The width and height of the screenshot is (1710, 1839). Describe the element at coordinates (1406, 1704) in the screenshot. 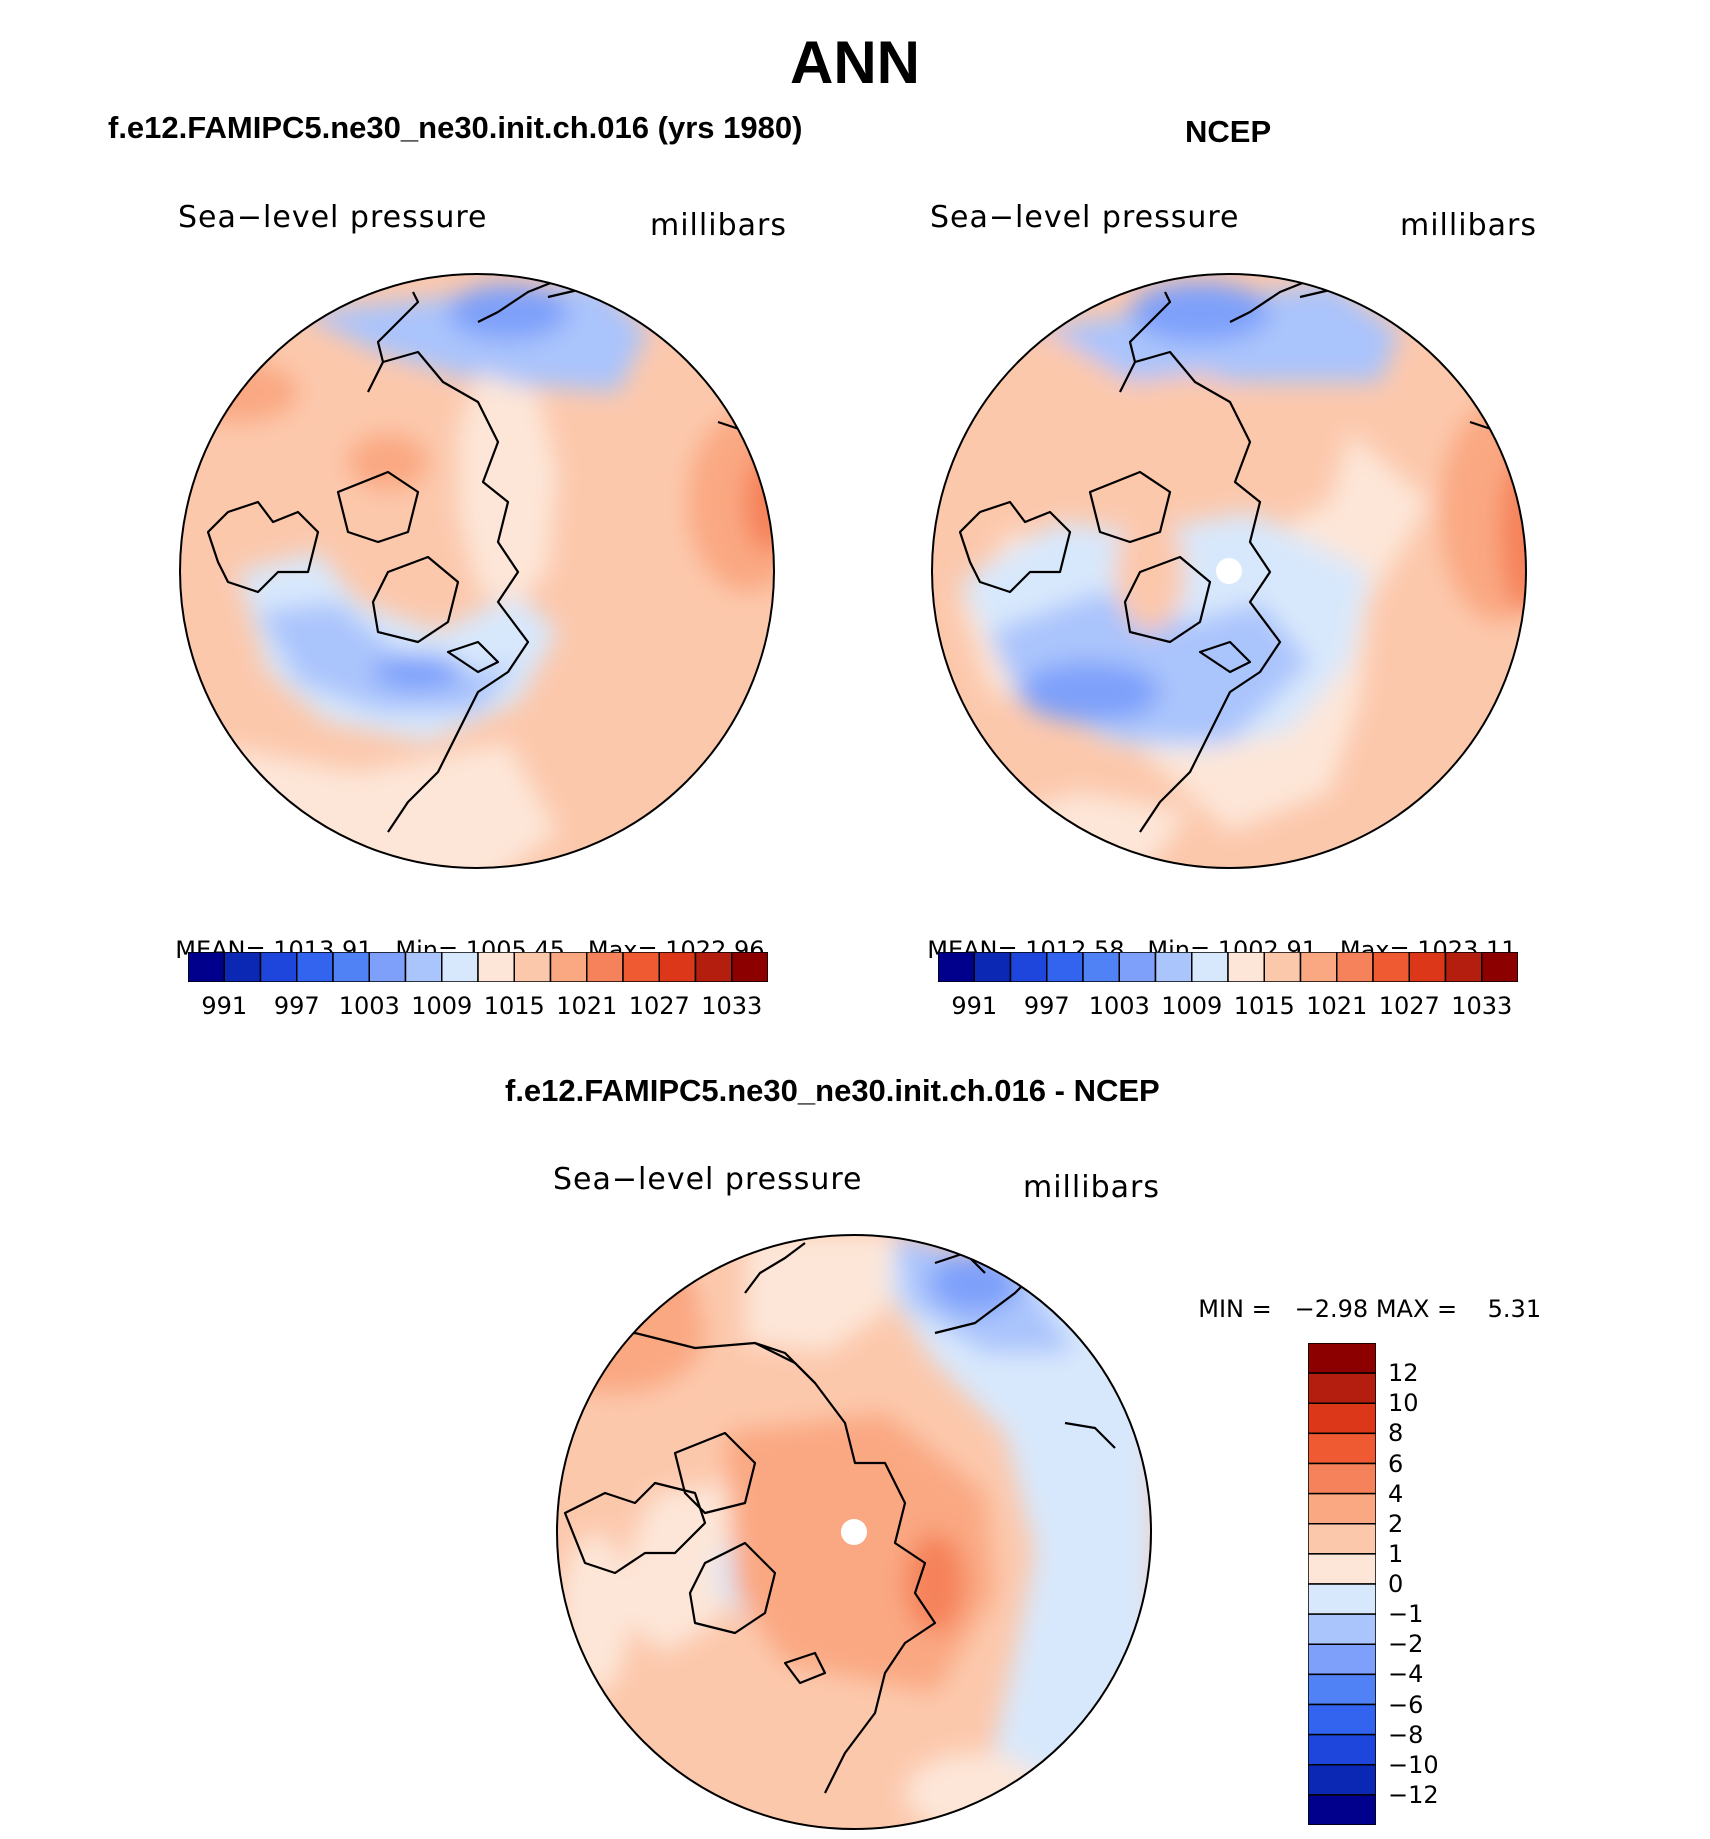

I see `panel-3-colorbar-label: −6` at that location.